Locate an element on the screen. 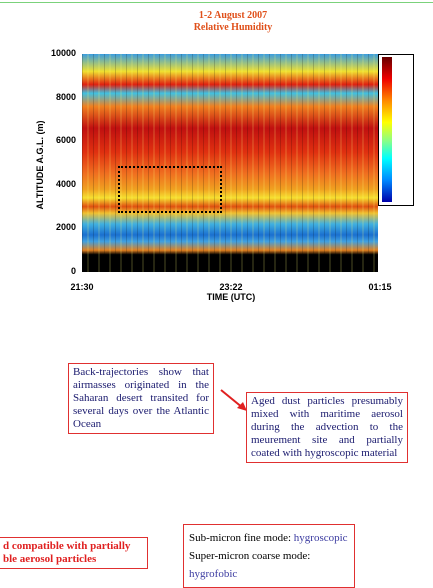 The image size is (433, 588). y-tick-label: 8000 is located at coordinates (65, 96).